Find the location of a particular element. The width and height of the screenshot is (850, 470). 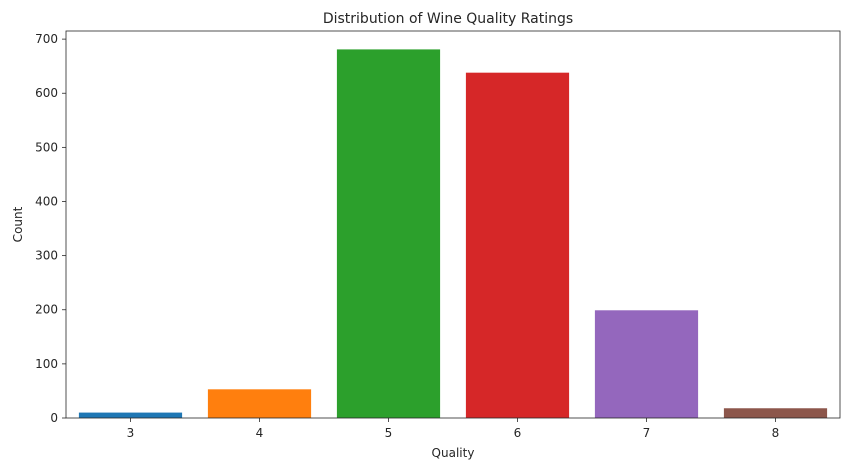

x-tick-label: 8 is located at coordinates (776, 433).